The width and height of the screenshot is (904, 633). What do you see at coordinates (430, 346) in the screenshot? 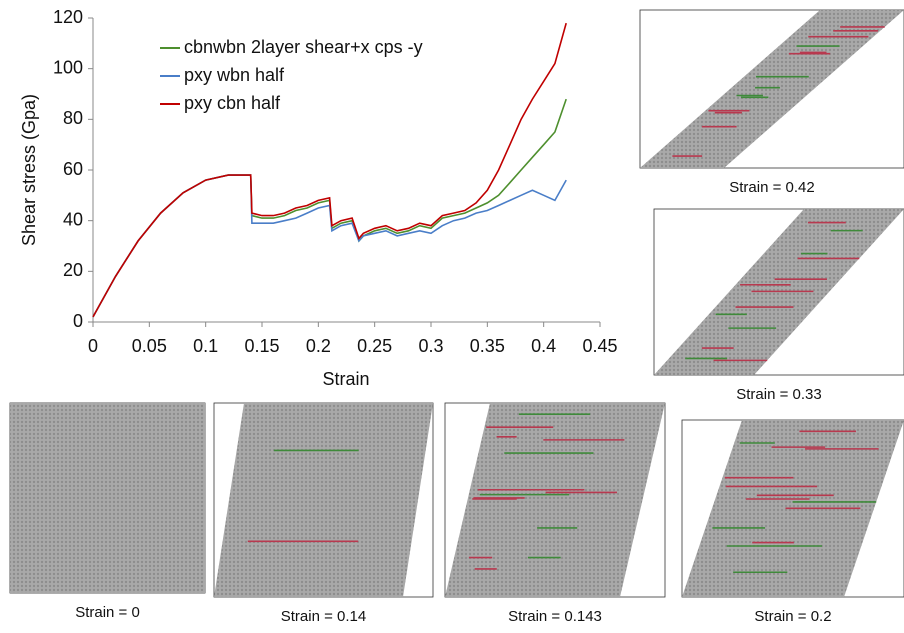
I see `x-tick-label: 0.3` at bounding box center [430, 346].